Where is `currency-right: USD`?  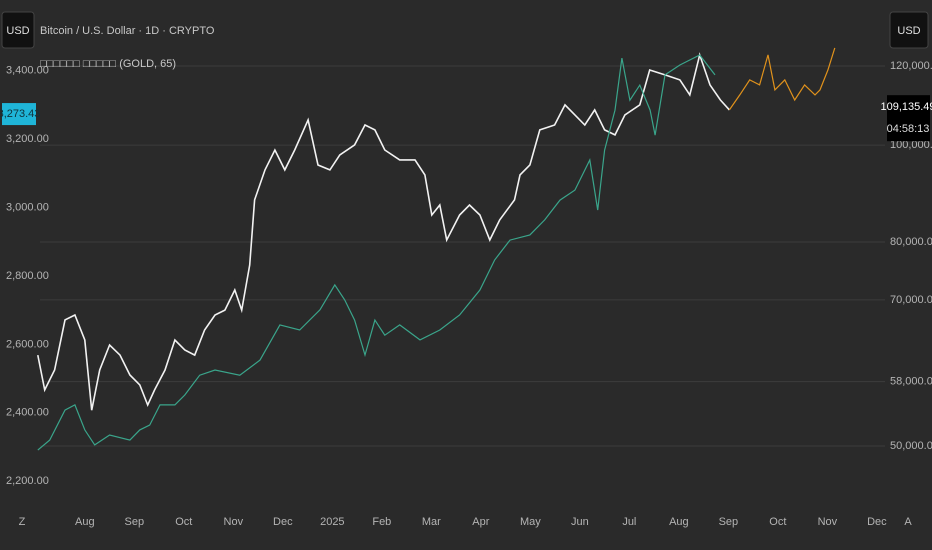
currency-right: USD is located at coordinates (908, 31).